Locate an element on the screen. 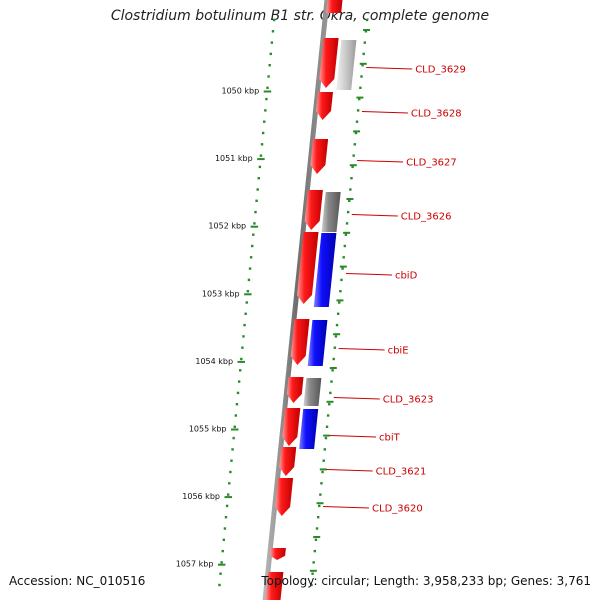 The height and width of the screenshot is (600, 600). gene-label: CLD_3626 is located at coordinates (426, 217).